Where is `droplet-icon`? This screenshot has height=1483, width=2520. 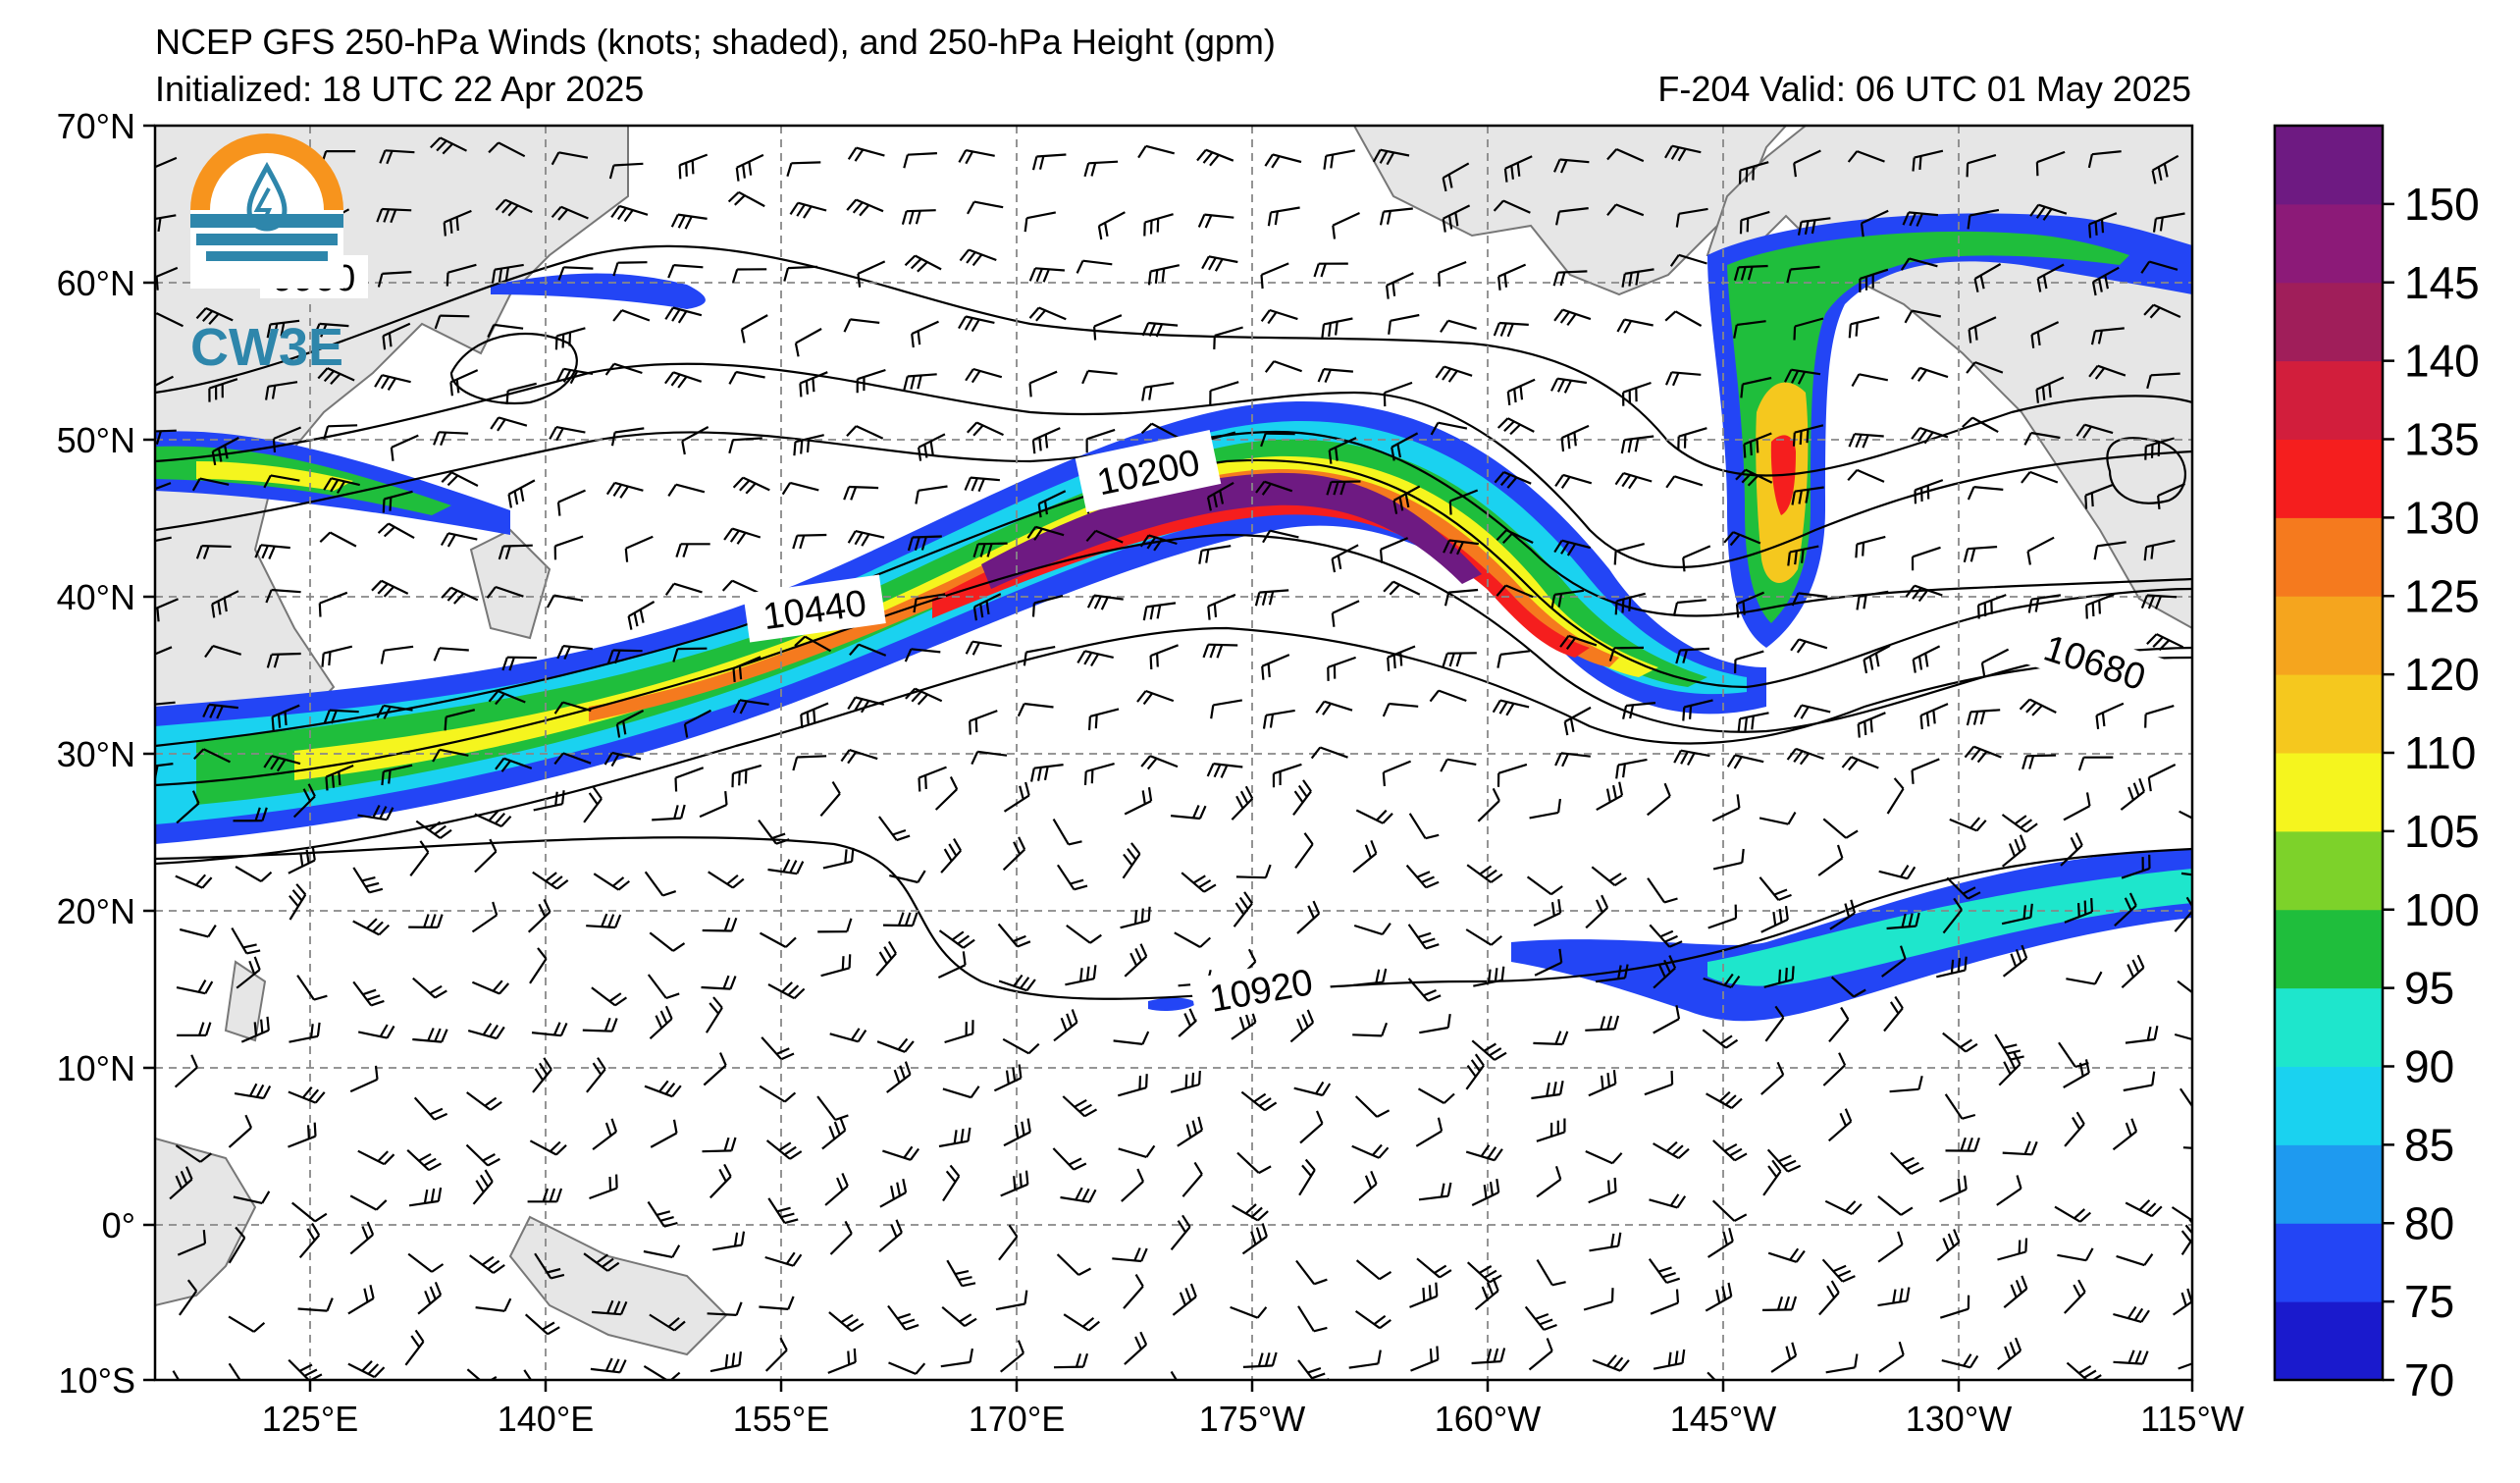 droplet-icon is located at coordinates (267, 196).